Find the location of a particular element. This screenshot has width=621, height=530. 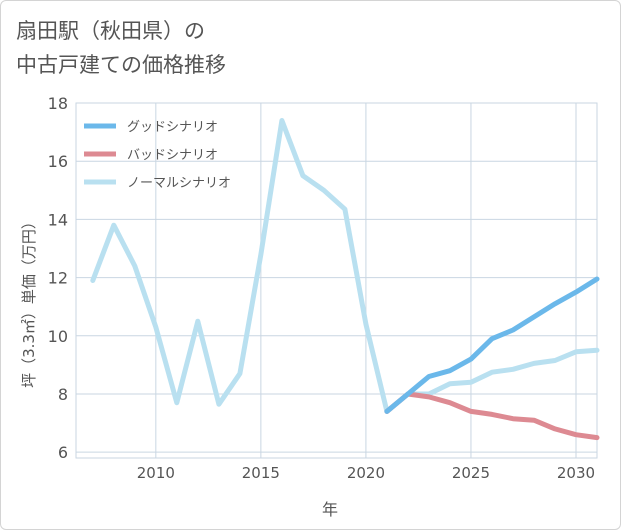

y-tick-label: 14 is located at coordinates (58, 219).